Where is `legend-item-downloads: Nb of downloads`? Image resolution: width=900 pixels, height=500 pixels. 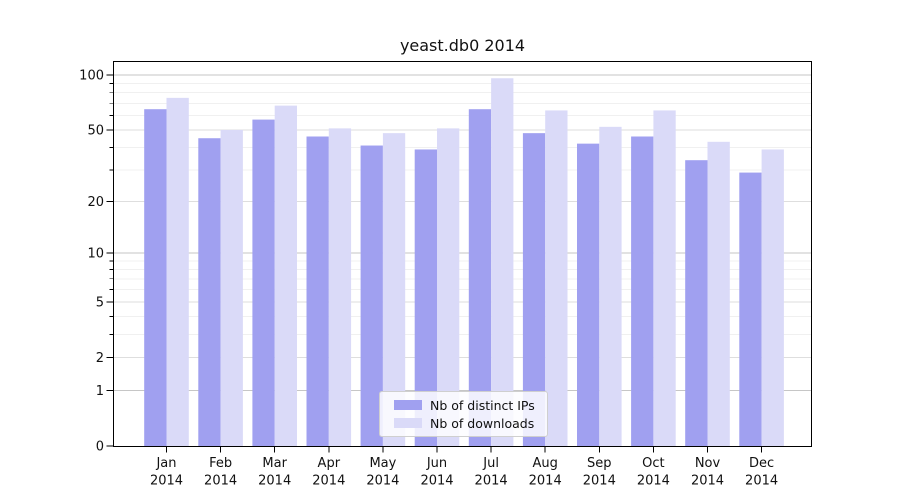 legend-item-downloads: Nb of downloads is located at coordinates (465, 423).